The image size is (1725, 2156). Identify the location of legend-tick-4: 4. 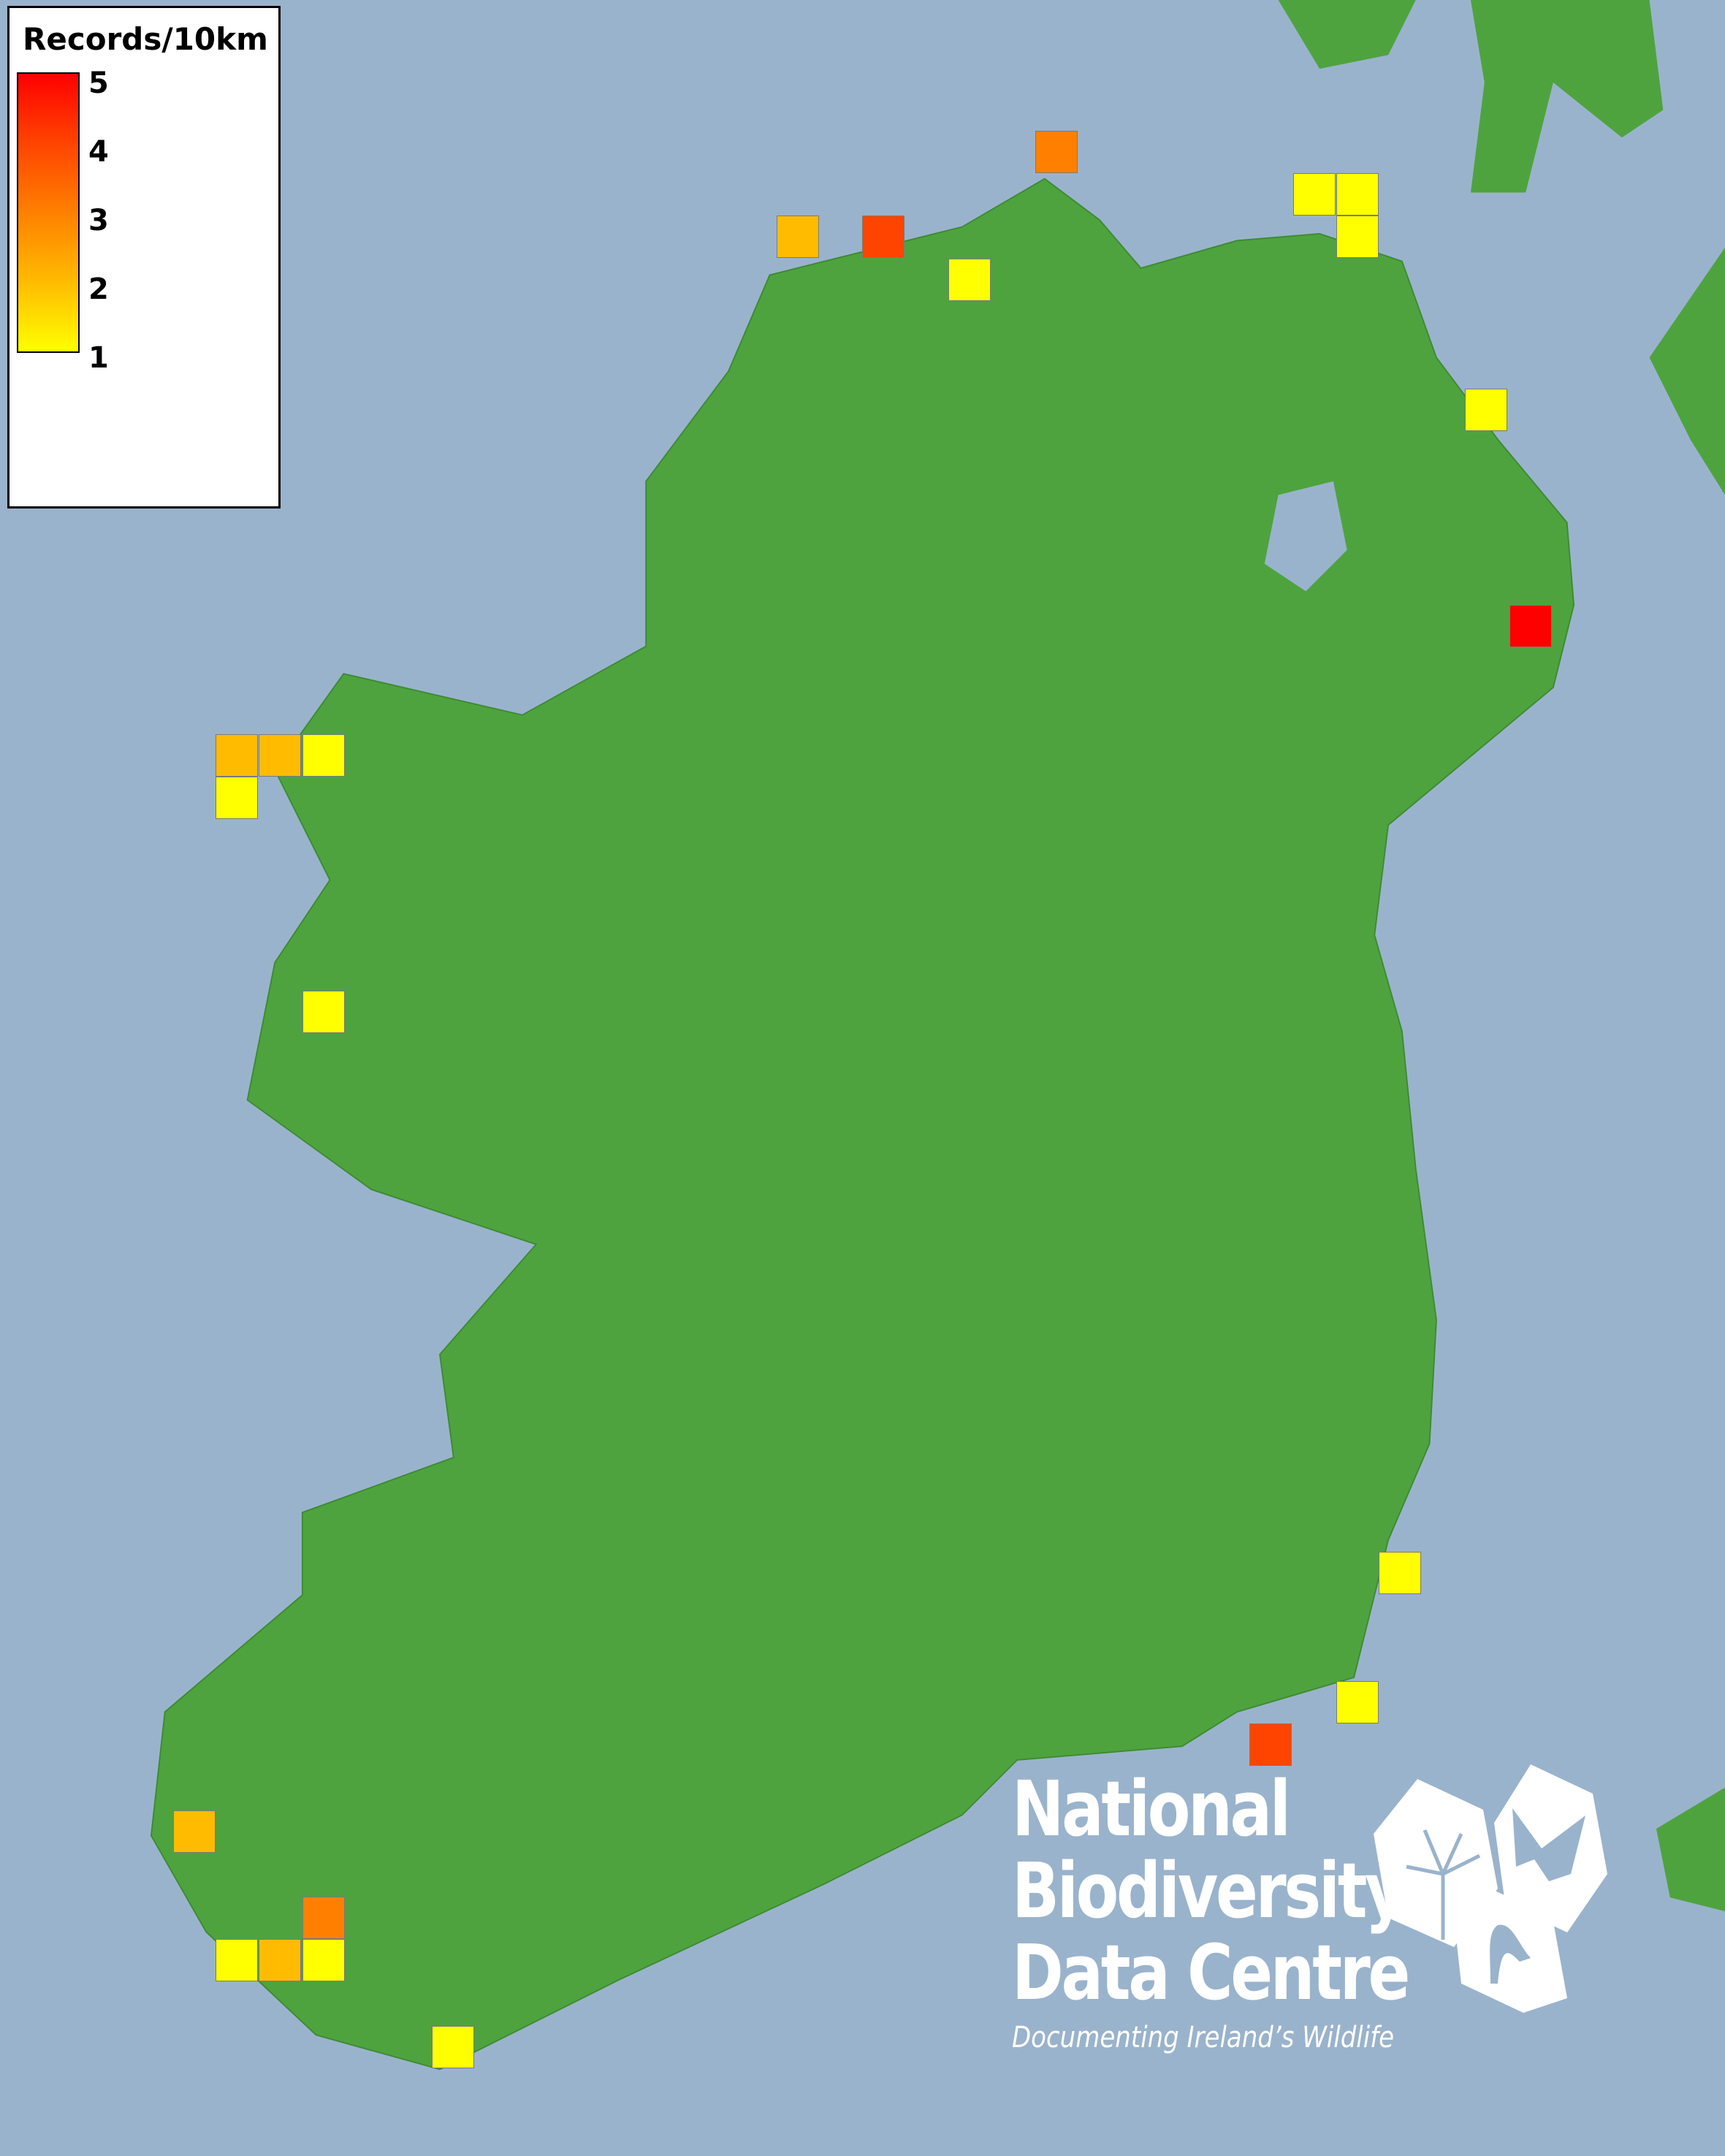
(99, 152).